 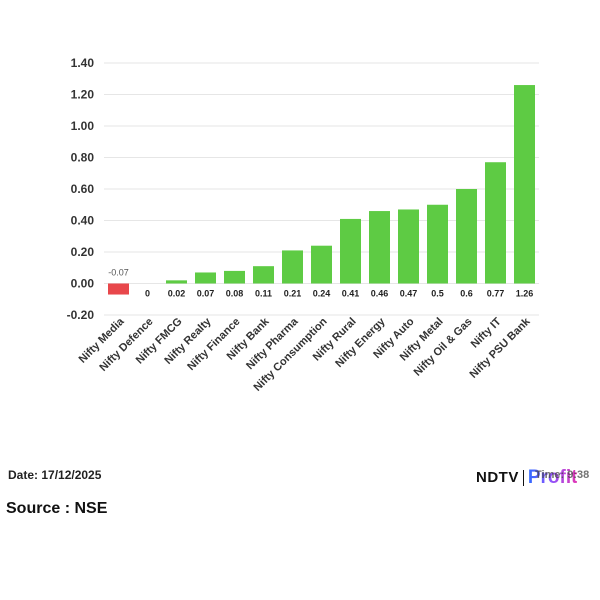 I want to click on data-label: 1.26, so click(x=525, y=294).